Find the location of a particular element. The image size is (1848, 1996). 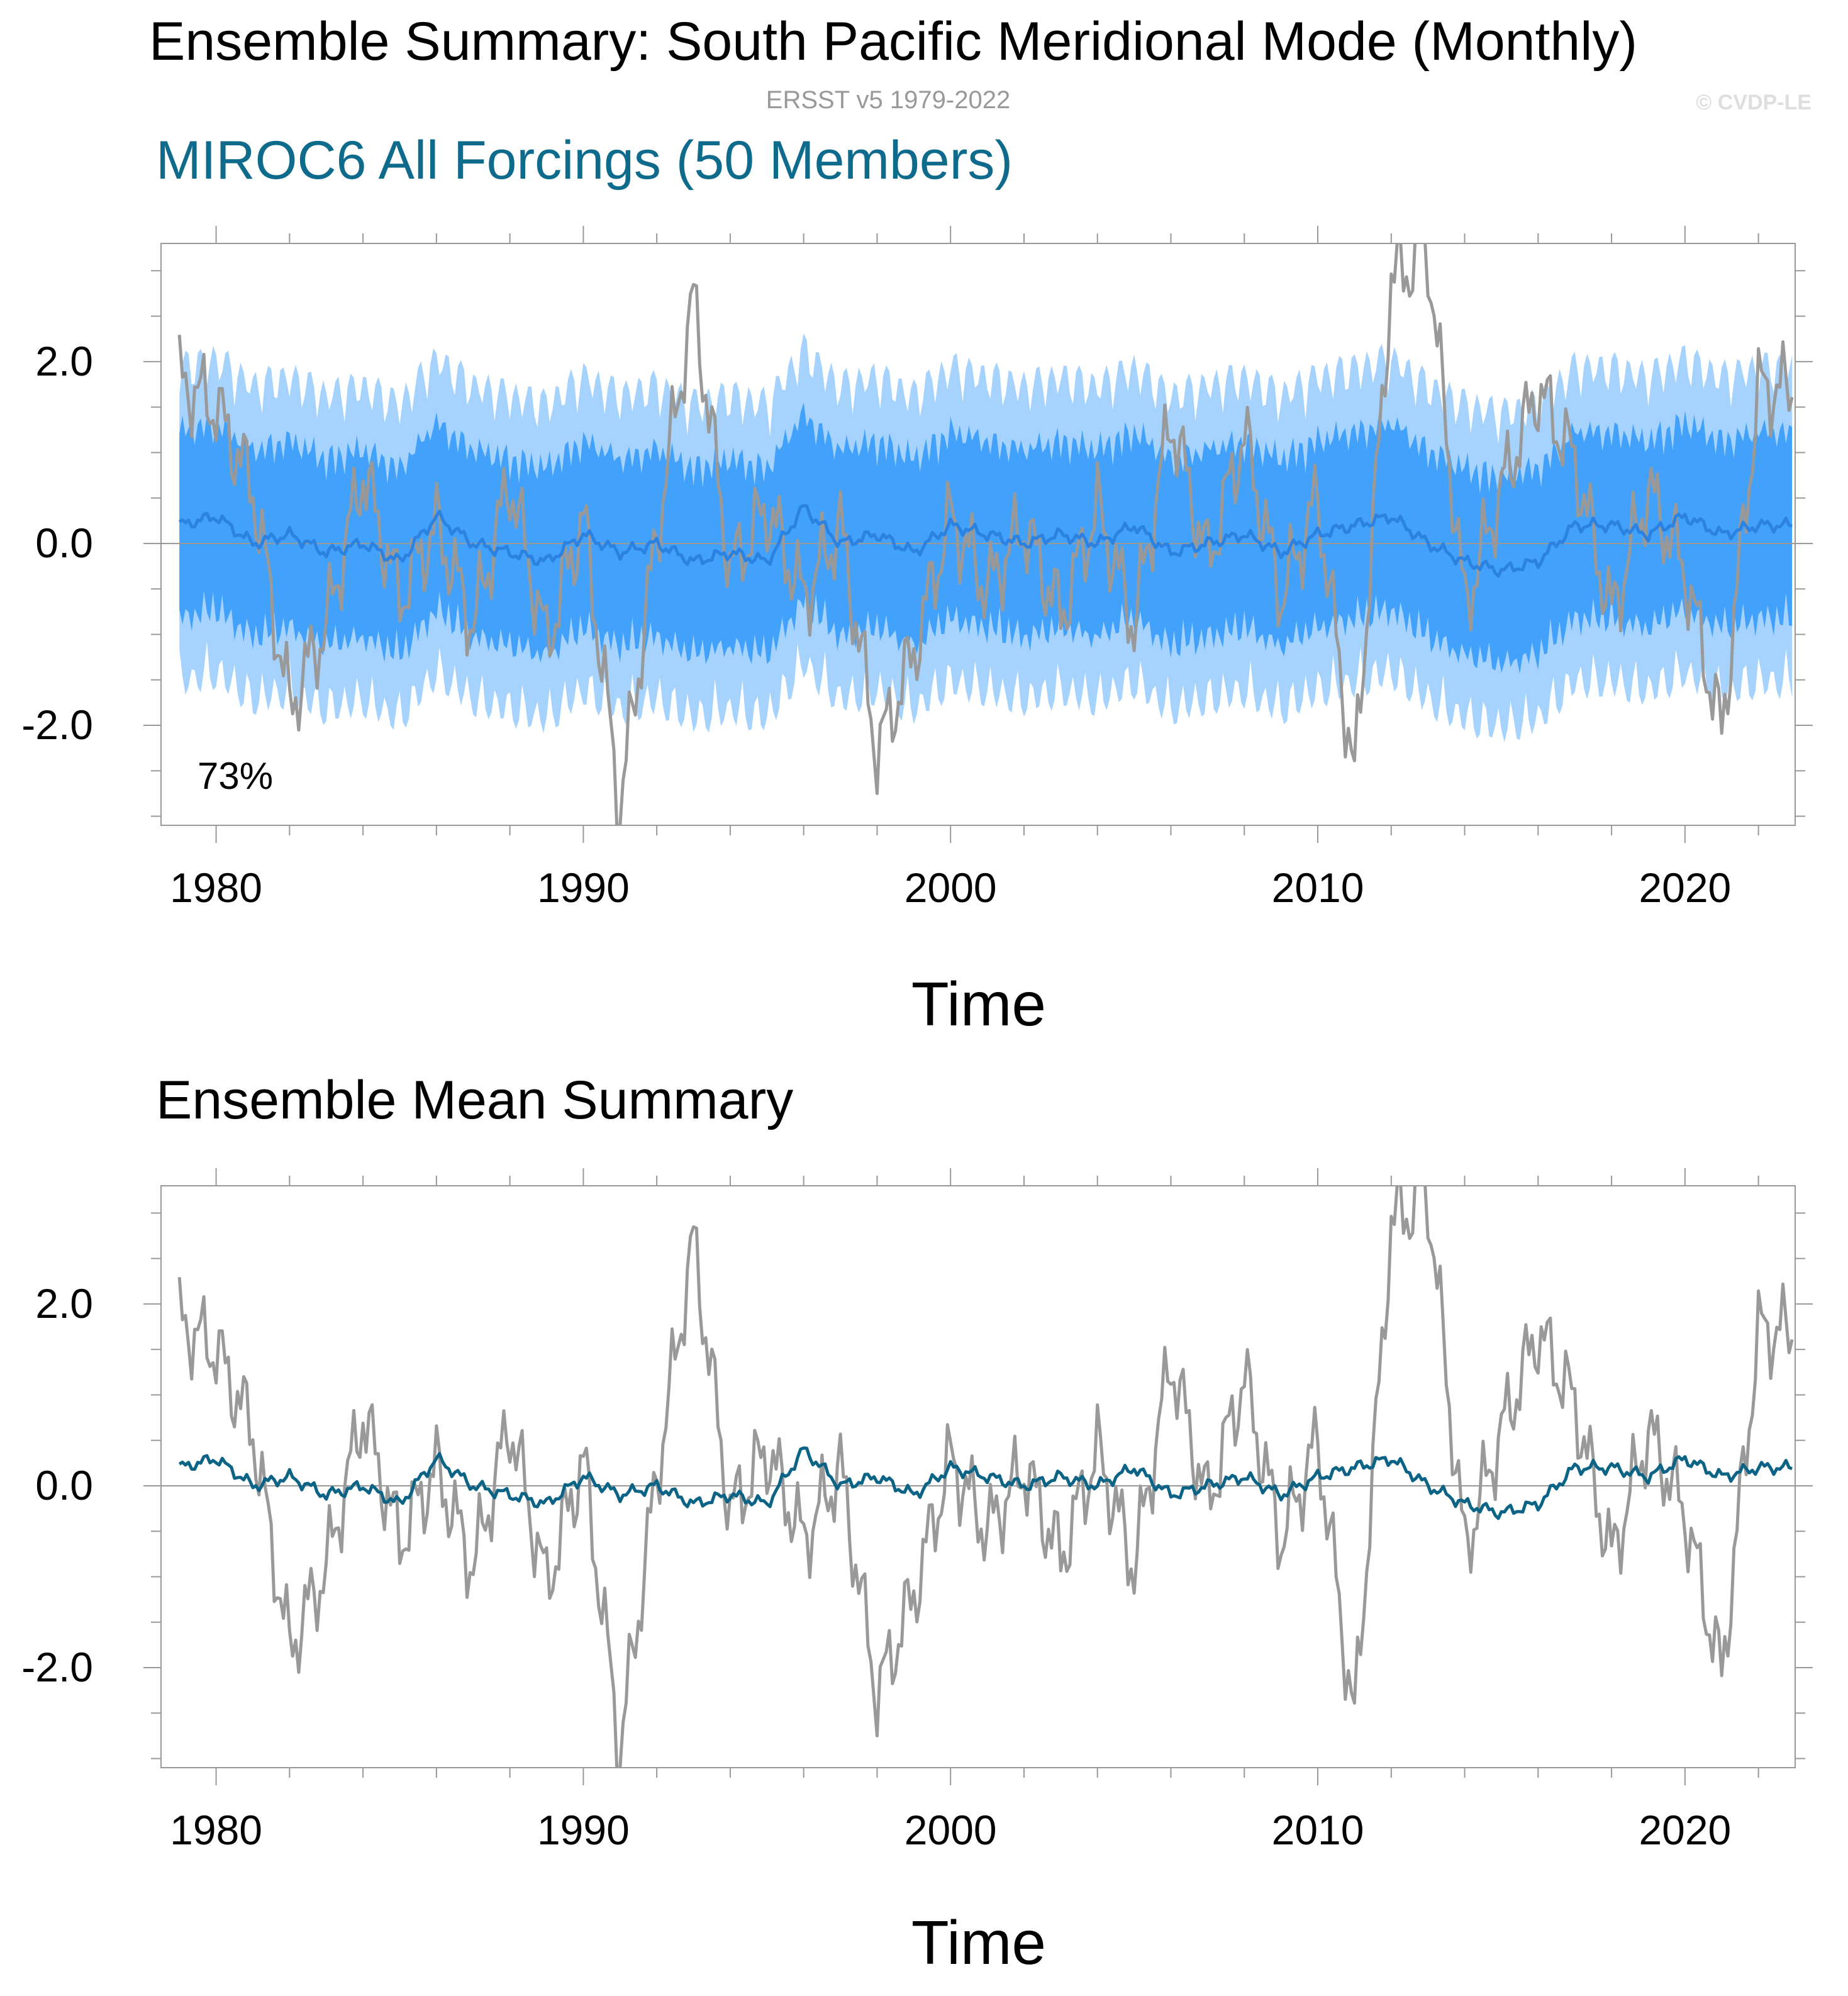

panel1-percent-annotation: 73% is located at coordinates (236, 776).